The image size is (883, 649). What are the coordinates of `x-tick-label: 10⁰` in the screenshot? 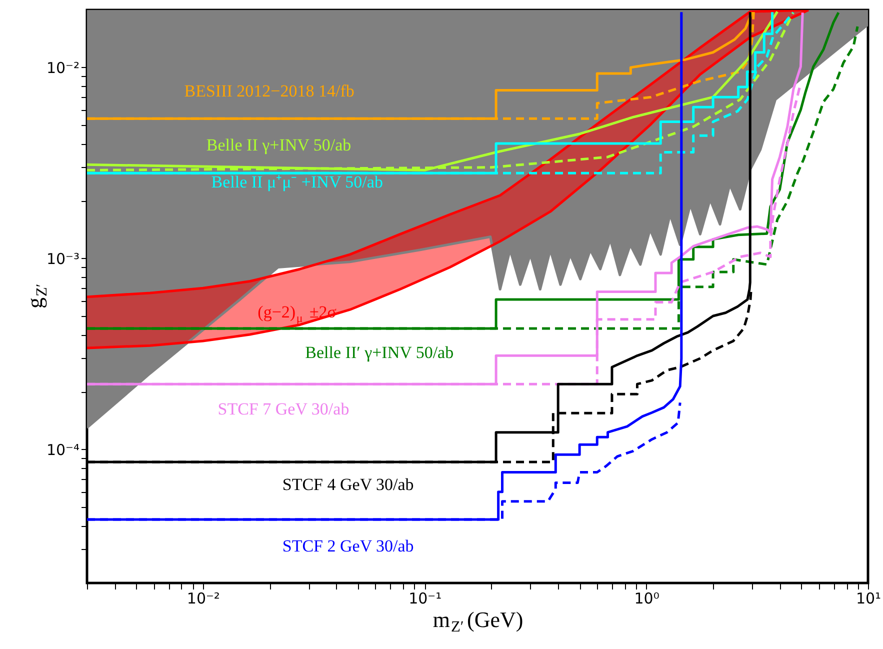 It's located at (647, 599).